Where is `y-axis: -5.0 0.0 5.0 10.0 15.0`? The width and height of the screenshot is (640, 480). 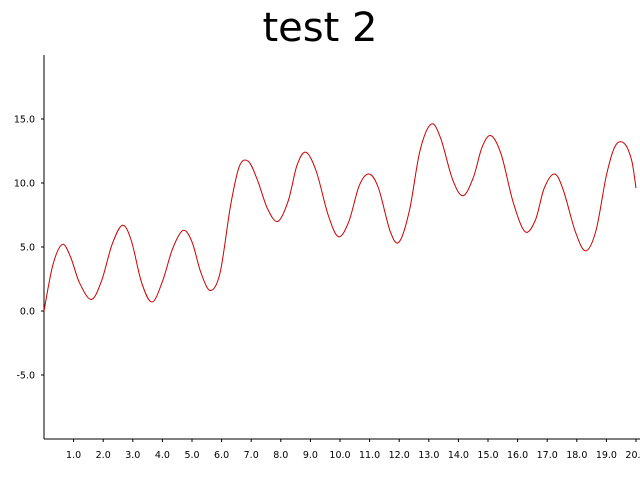 y-axis: -5.0 0.0 5.0 10.0 15.0 is located at coordinates (29, 247).